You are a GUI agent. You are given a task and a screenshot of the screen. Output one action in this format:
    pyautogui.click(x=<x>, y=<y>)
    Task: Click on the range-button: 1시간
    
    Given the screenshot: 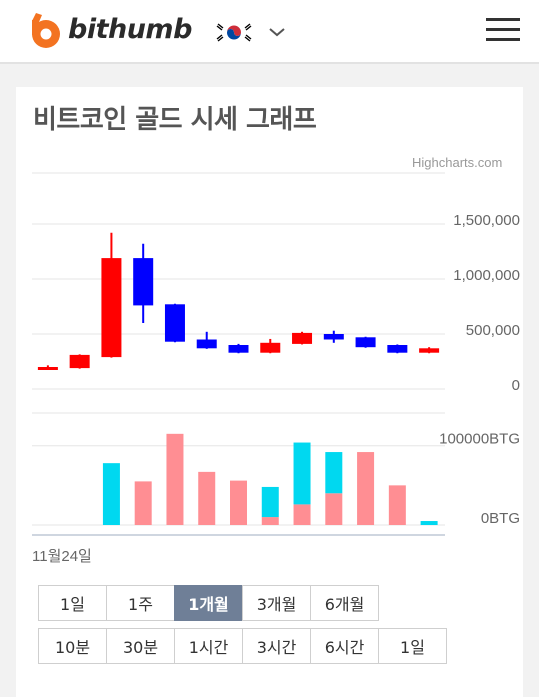 What is the action you would take?
    pyautogui.click(x=208, y=646)
    